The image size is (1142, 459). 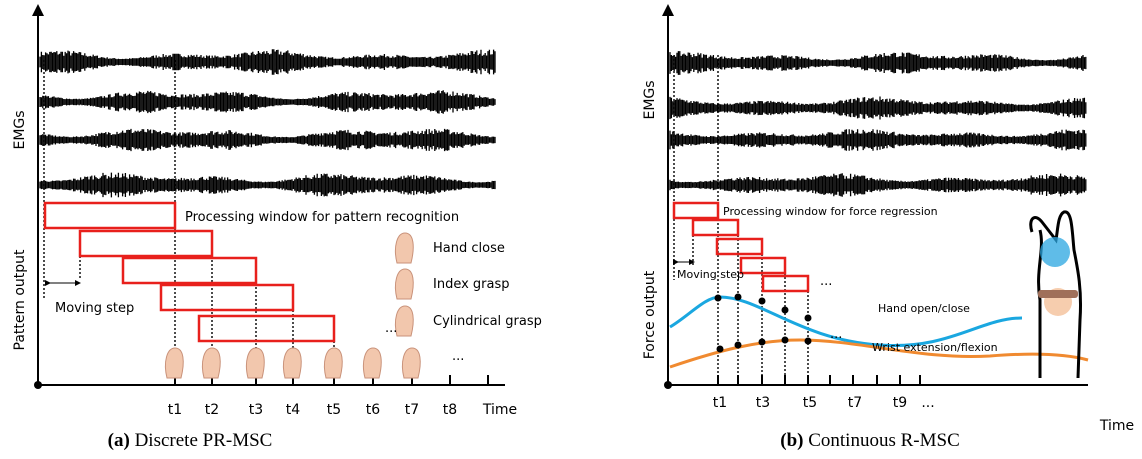 I want to click on ticks, so click(x=819, y=380).